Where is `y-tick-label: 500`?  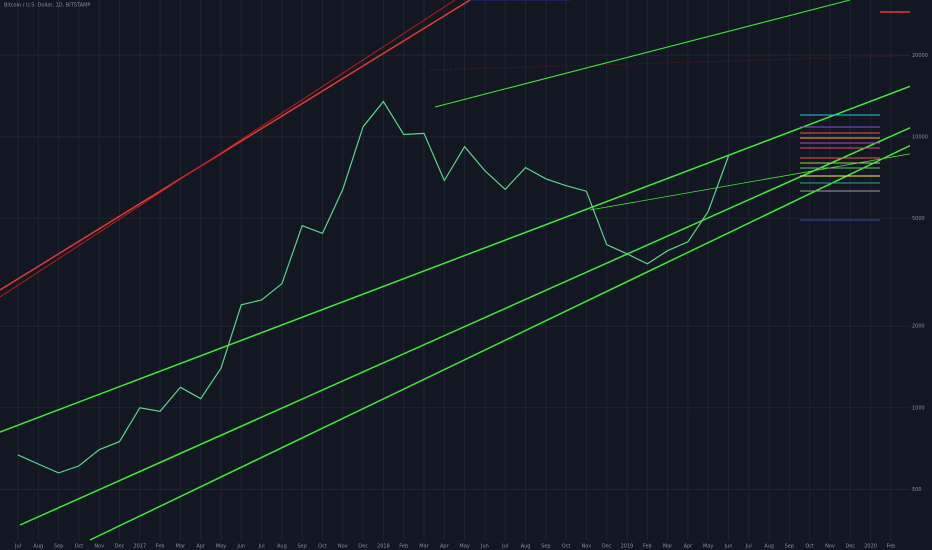
y-tick-label: 500 is located at coordinates (917, 490).